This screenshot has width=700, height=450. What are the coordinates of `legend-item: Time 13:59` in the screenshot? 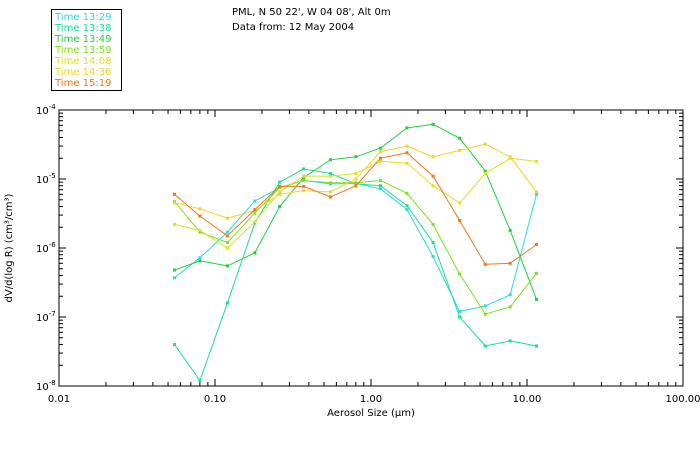 It's located at (83, 50).